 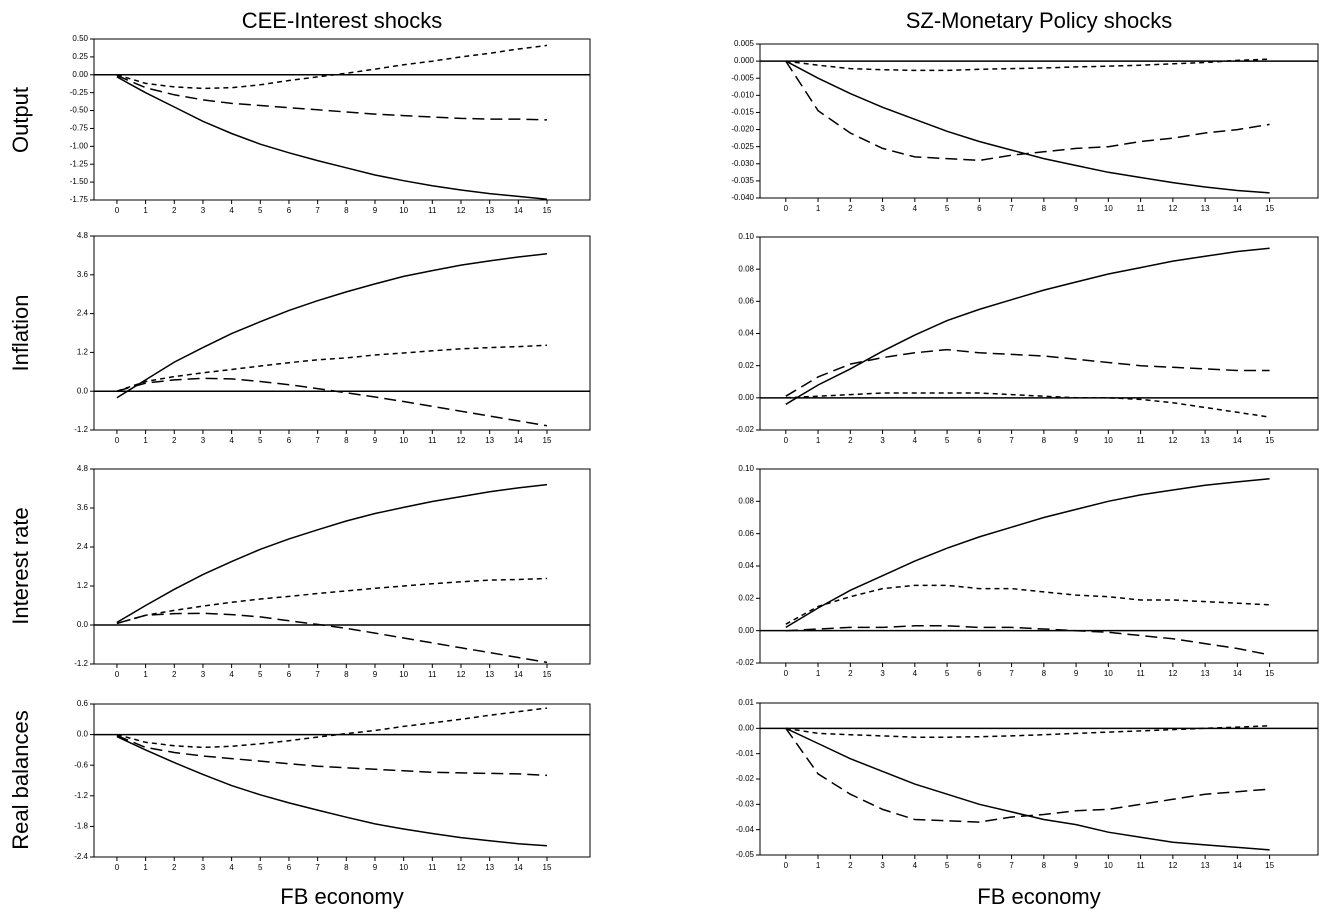 What do you see at coordinates (746, 565) in the screenshot?
I see `y-tick-label: 0.04` at bounding box center [746, 565].